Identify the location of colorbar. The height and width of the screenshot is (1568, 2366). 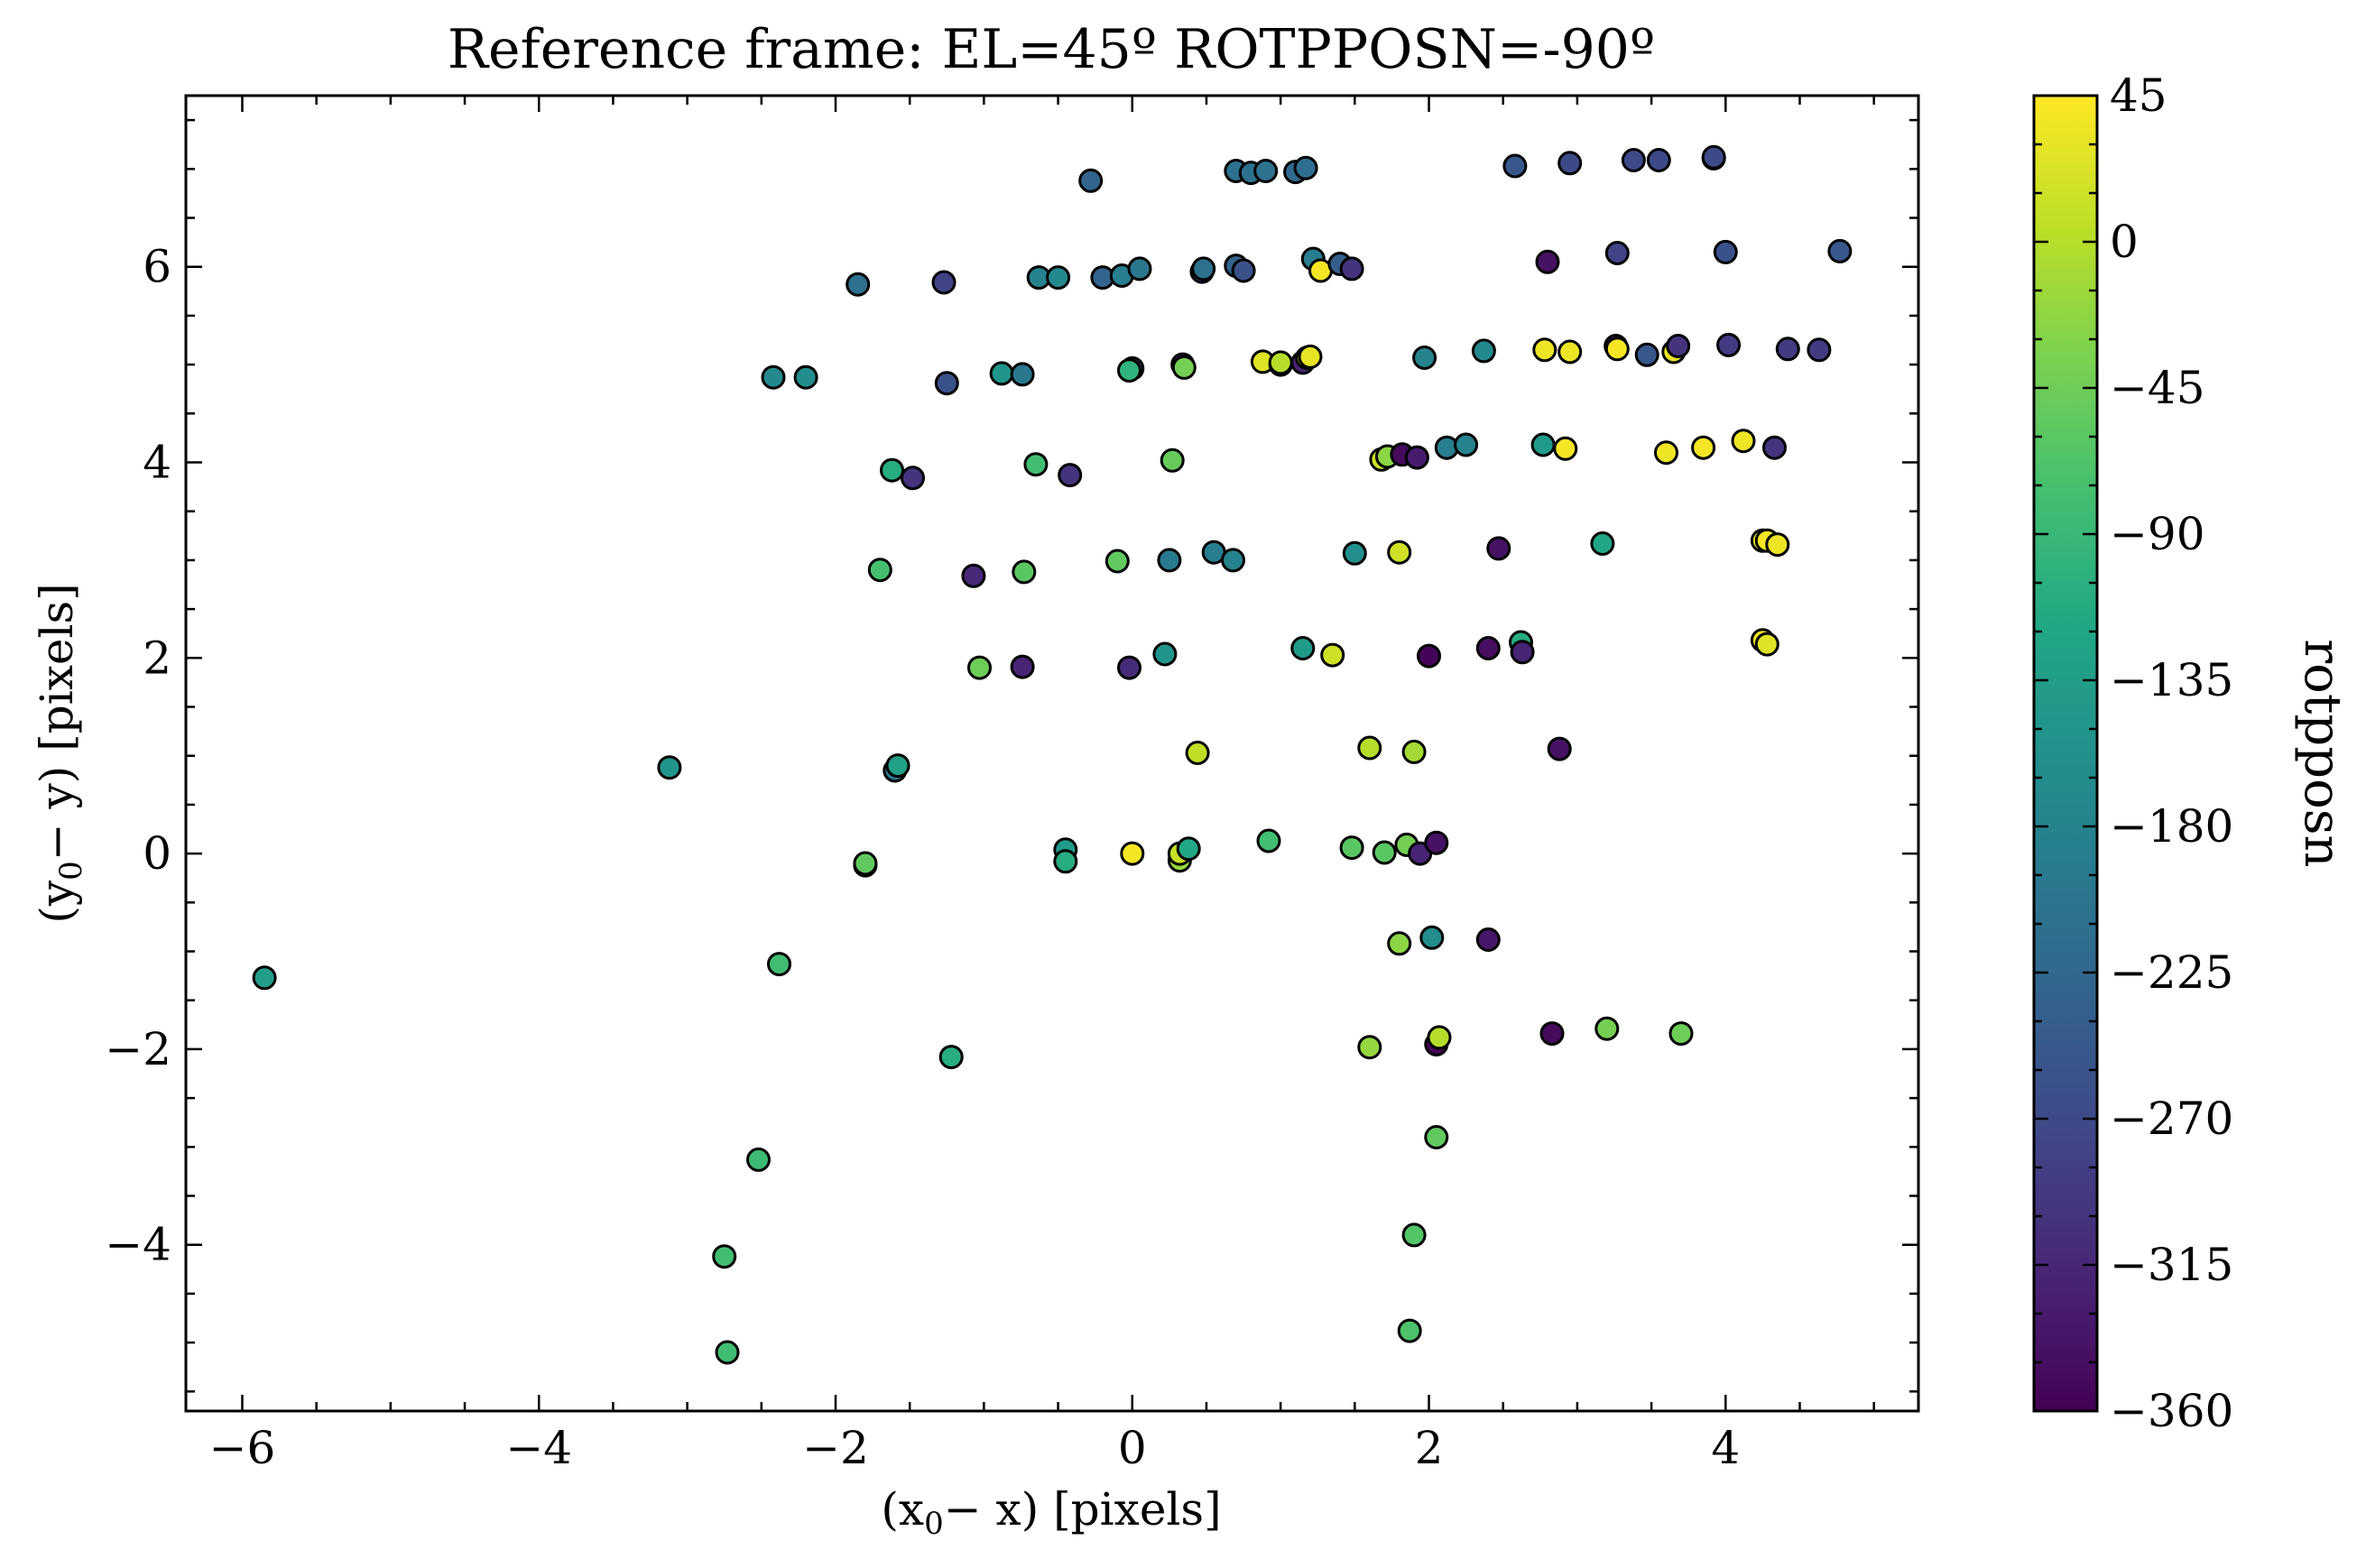
(2065, 753).